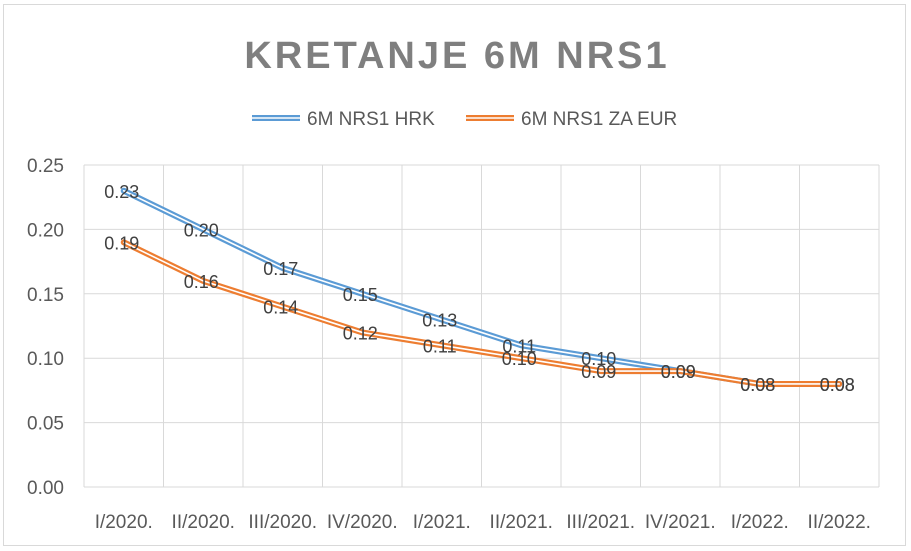  What do you see at coordinates (760, 522) in the screenshot?
I see `x-tick-label: I/2022.` at bounding box center [760, 522].